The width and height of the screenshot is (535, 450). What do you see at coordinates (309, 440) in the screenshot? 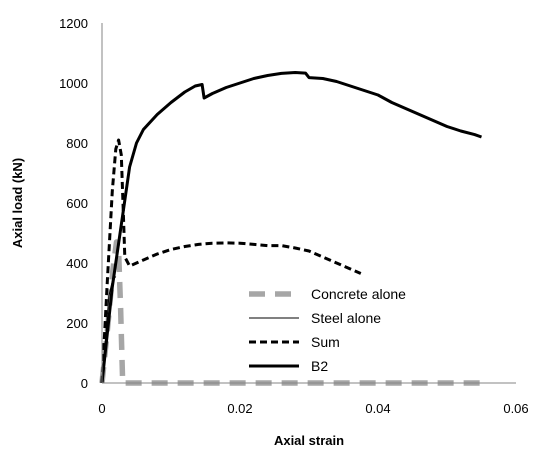
I see `x-axis-title: Axial strain` at bounding box center [309, 440].